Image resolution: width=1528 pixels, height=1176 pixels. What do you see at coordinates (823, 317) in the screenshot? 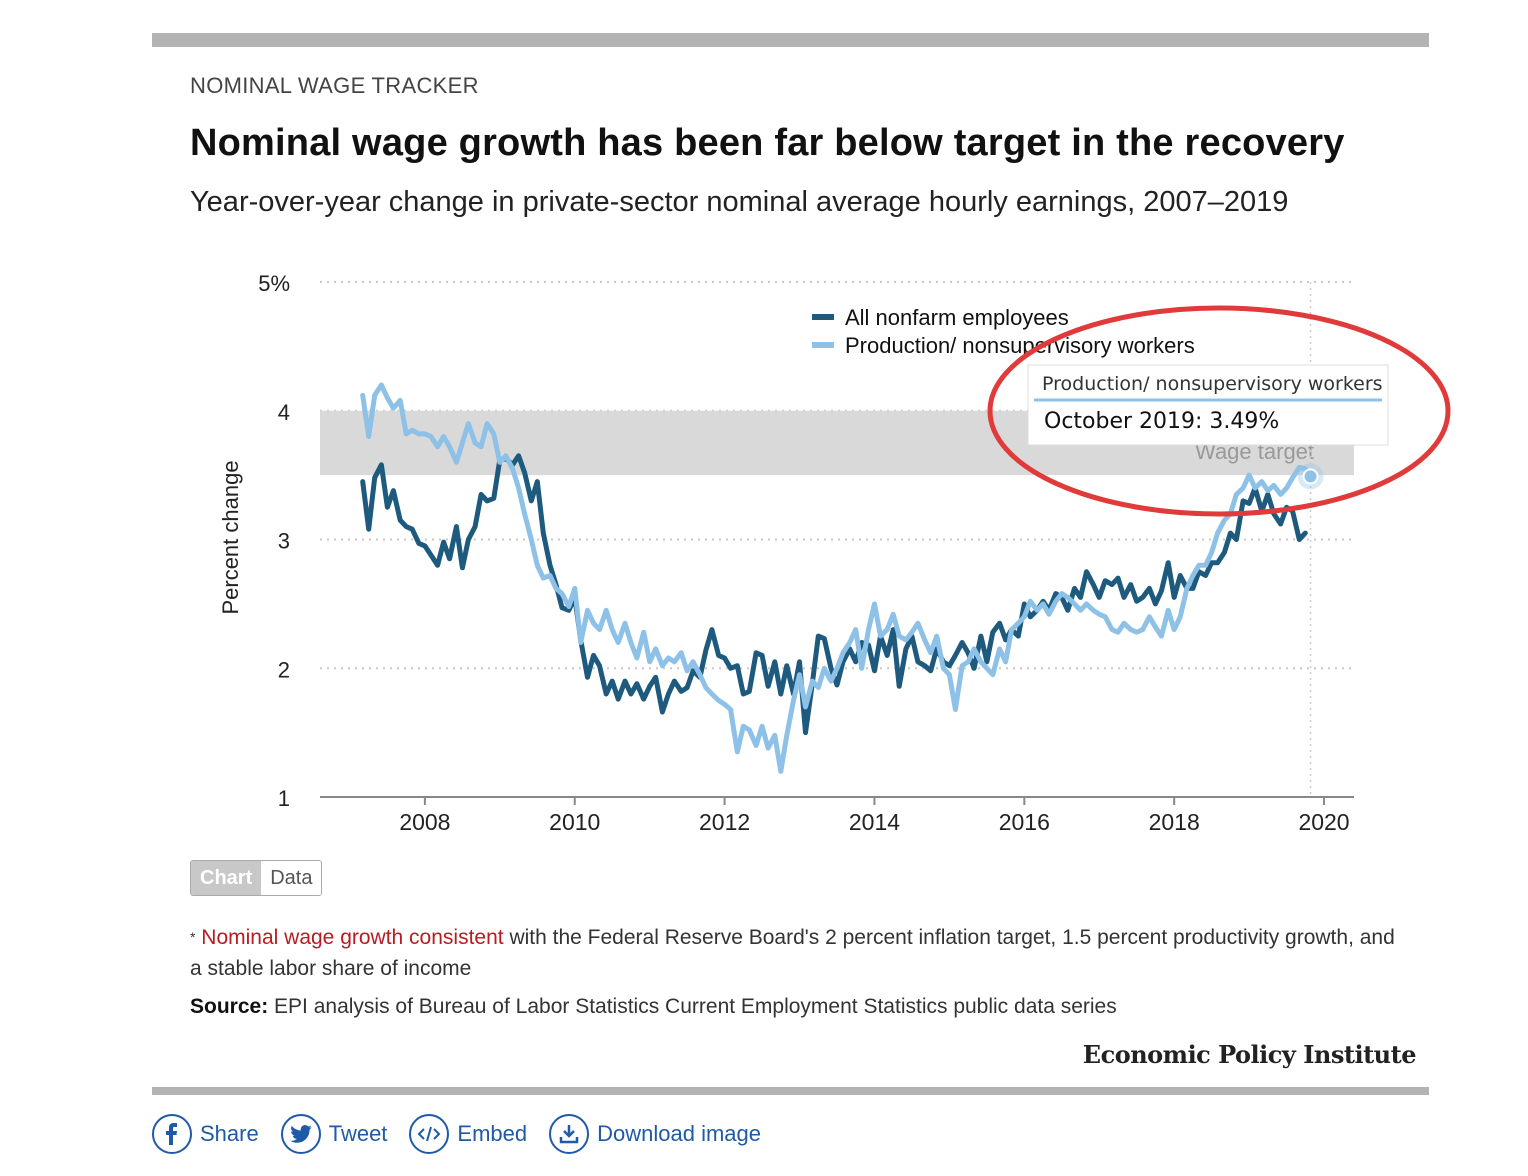
I see `legend-swatch-all-nonfarm` at bounding box center [823, 317].